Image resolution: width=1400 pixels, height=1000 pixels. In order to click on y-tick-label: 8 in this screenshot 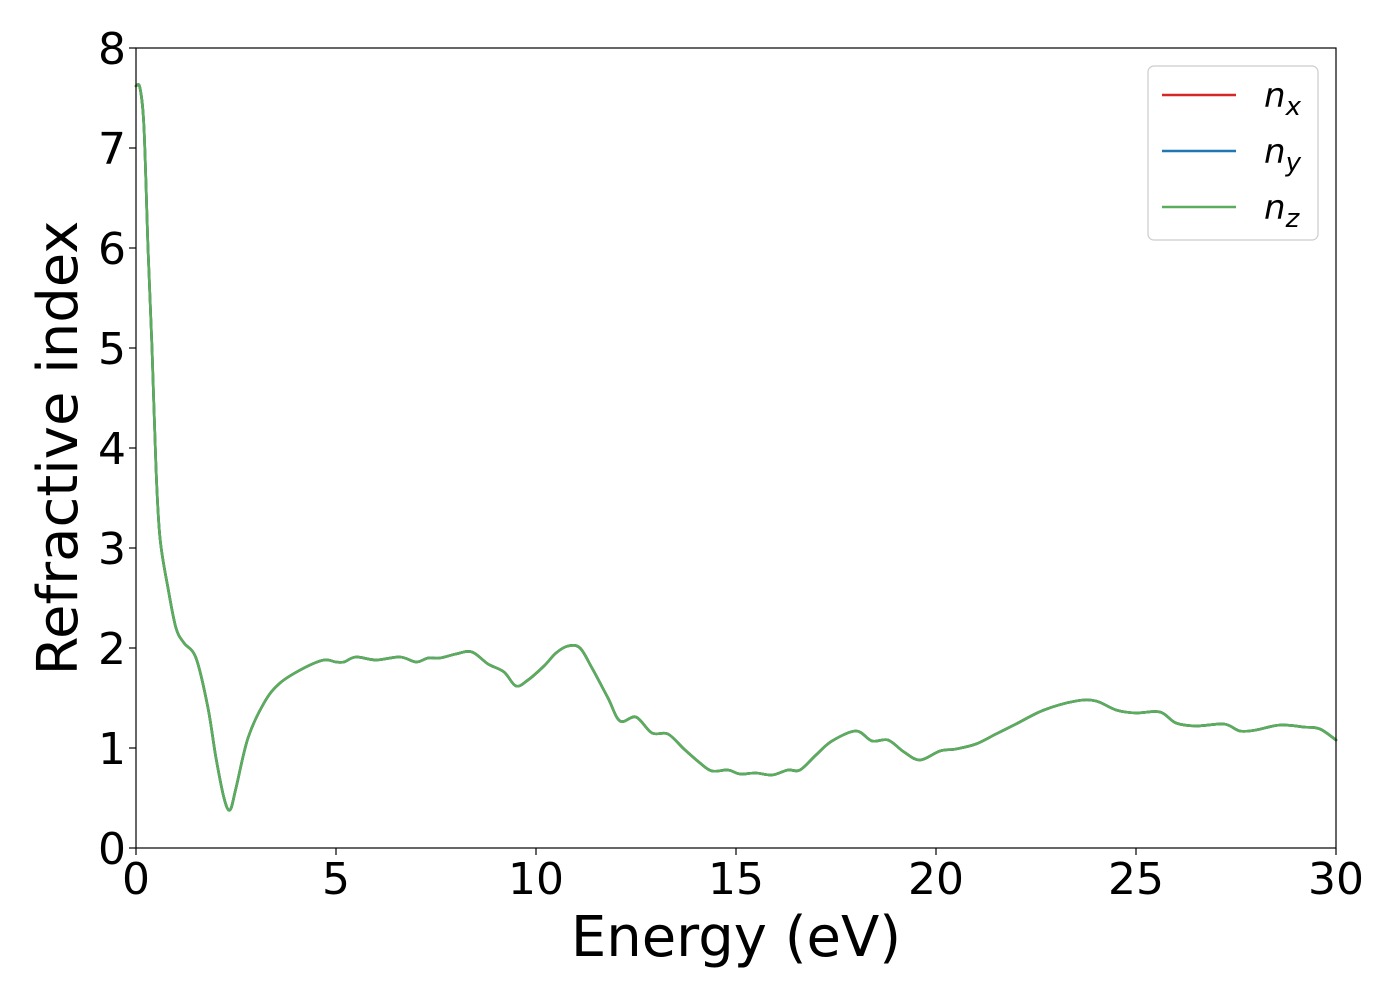, I will do `click(112, 49)`.